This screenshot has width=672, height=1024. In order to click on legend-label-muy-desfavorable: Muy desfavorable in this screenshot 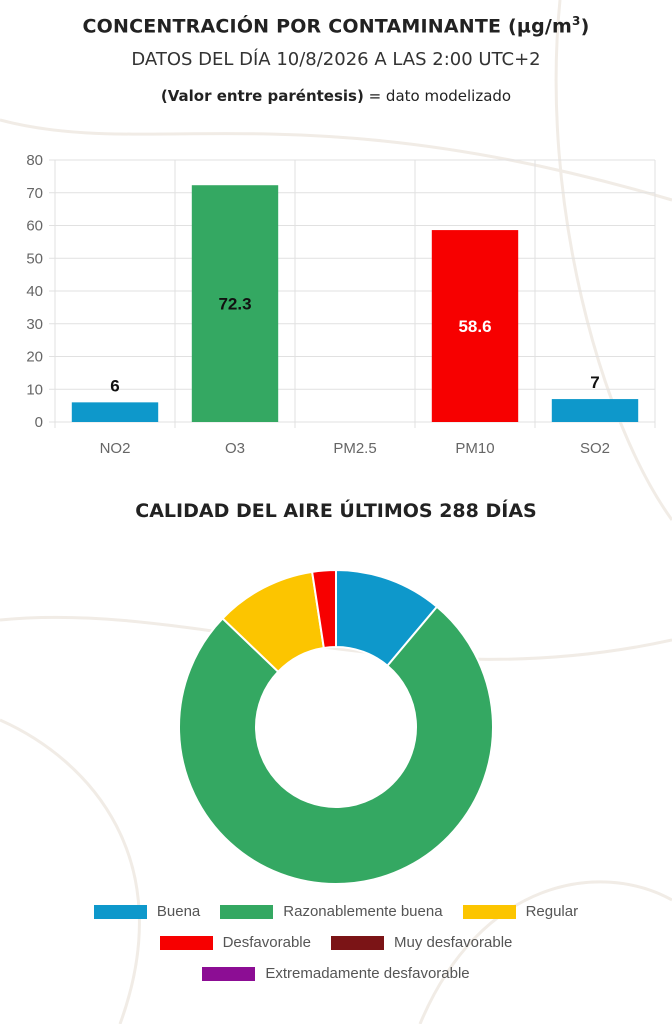, I will do `click(453, 942)`.